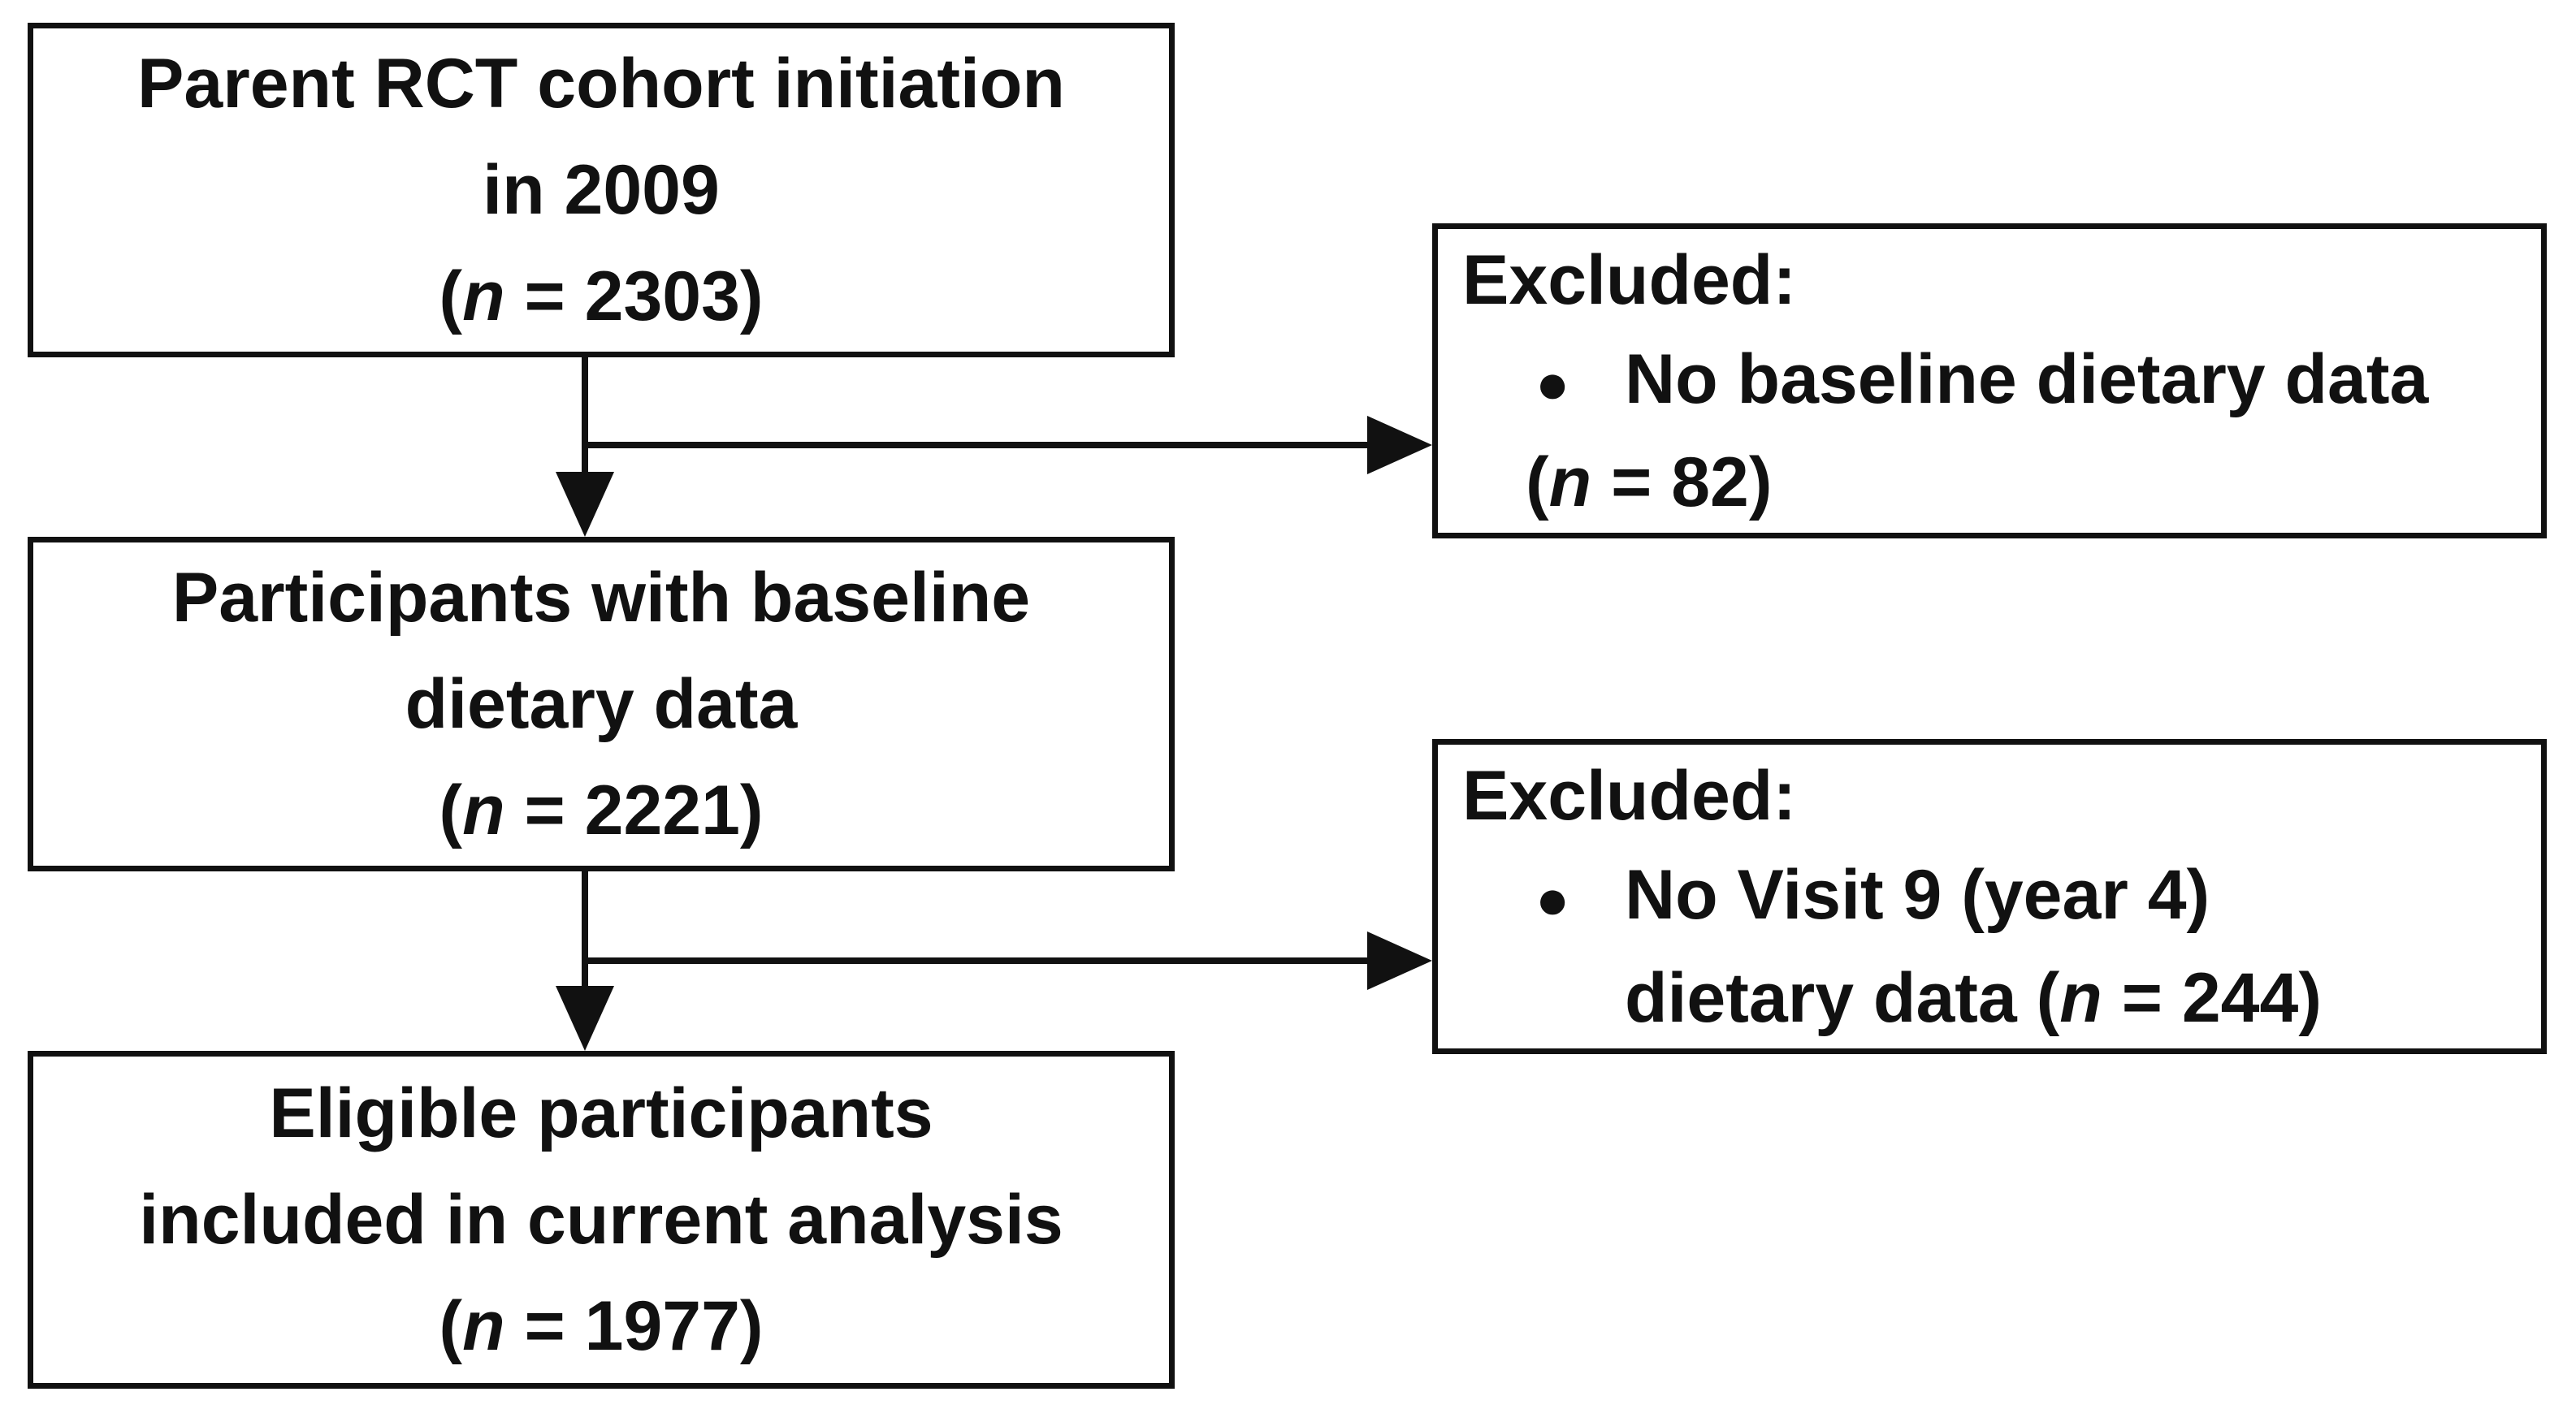 The height and width of the screenshot is (1409, 2576). Describe the element at coordinates (601, 296) in the screenshot. I see `sample-size-line: (n = 2303)` at that location.